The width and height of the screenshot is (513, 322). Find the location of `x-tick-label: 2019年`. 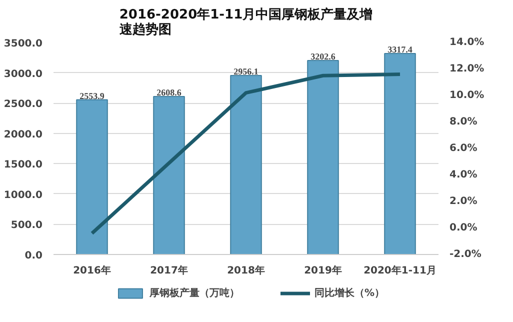

x-tick-label: 2019年 is located at coordinates (323, 270).